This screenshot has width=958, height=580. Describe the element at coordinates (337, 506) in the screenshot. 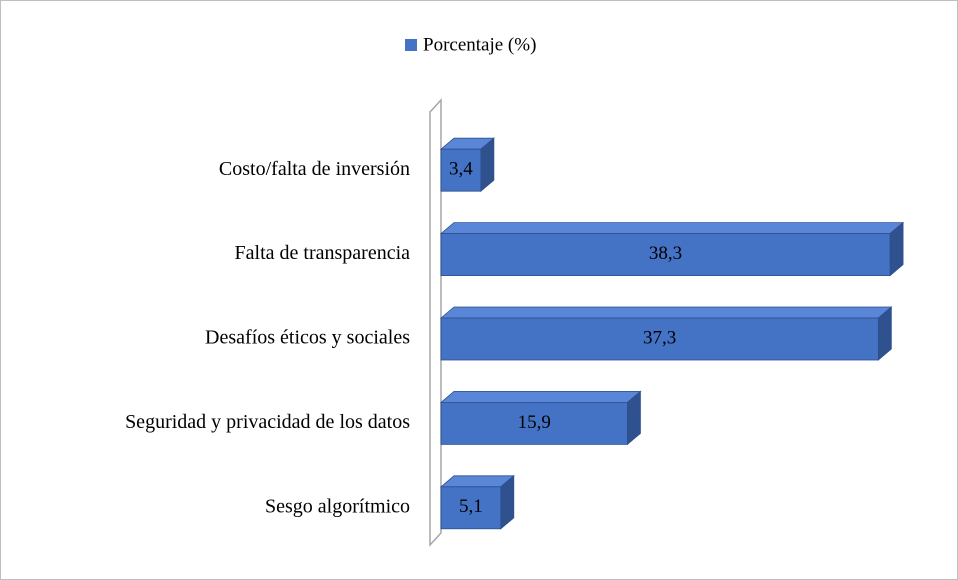

I see `category-label: Sesgo algorítmico` at that location.